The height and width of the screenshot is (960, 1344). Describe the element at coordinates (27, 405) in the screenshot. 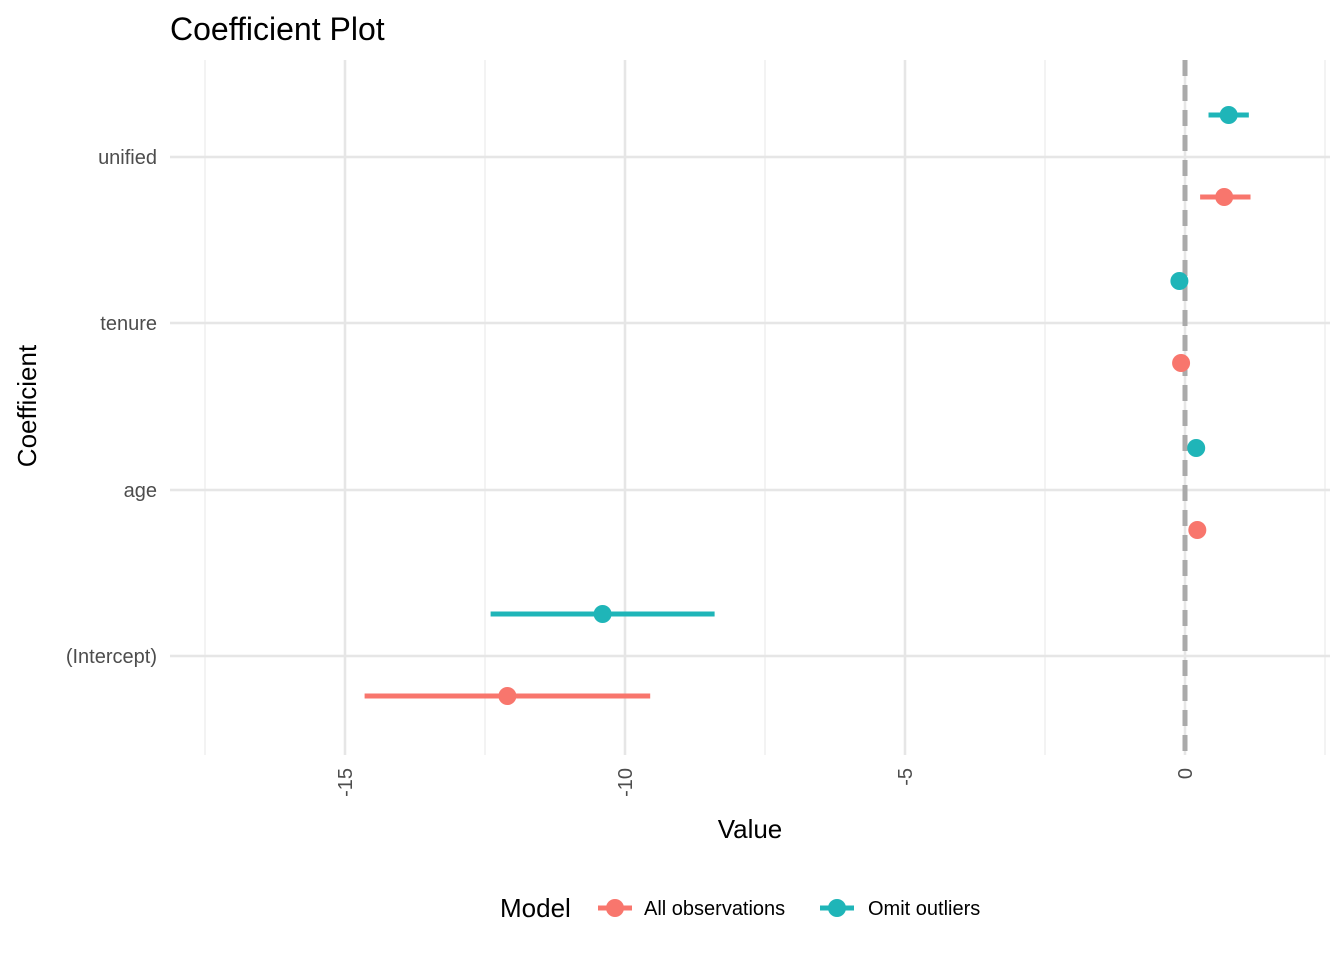

I see `y-axis-title: Coefficient` at that location.